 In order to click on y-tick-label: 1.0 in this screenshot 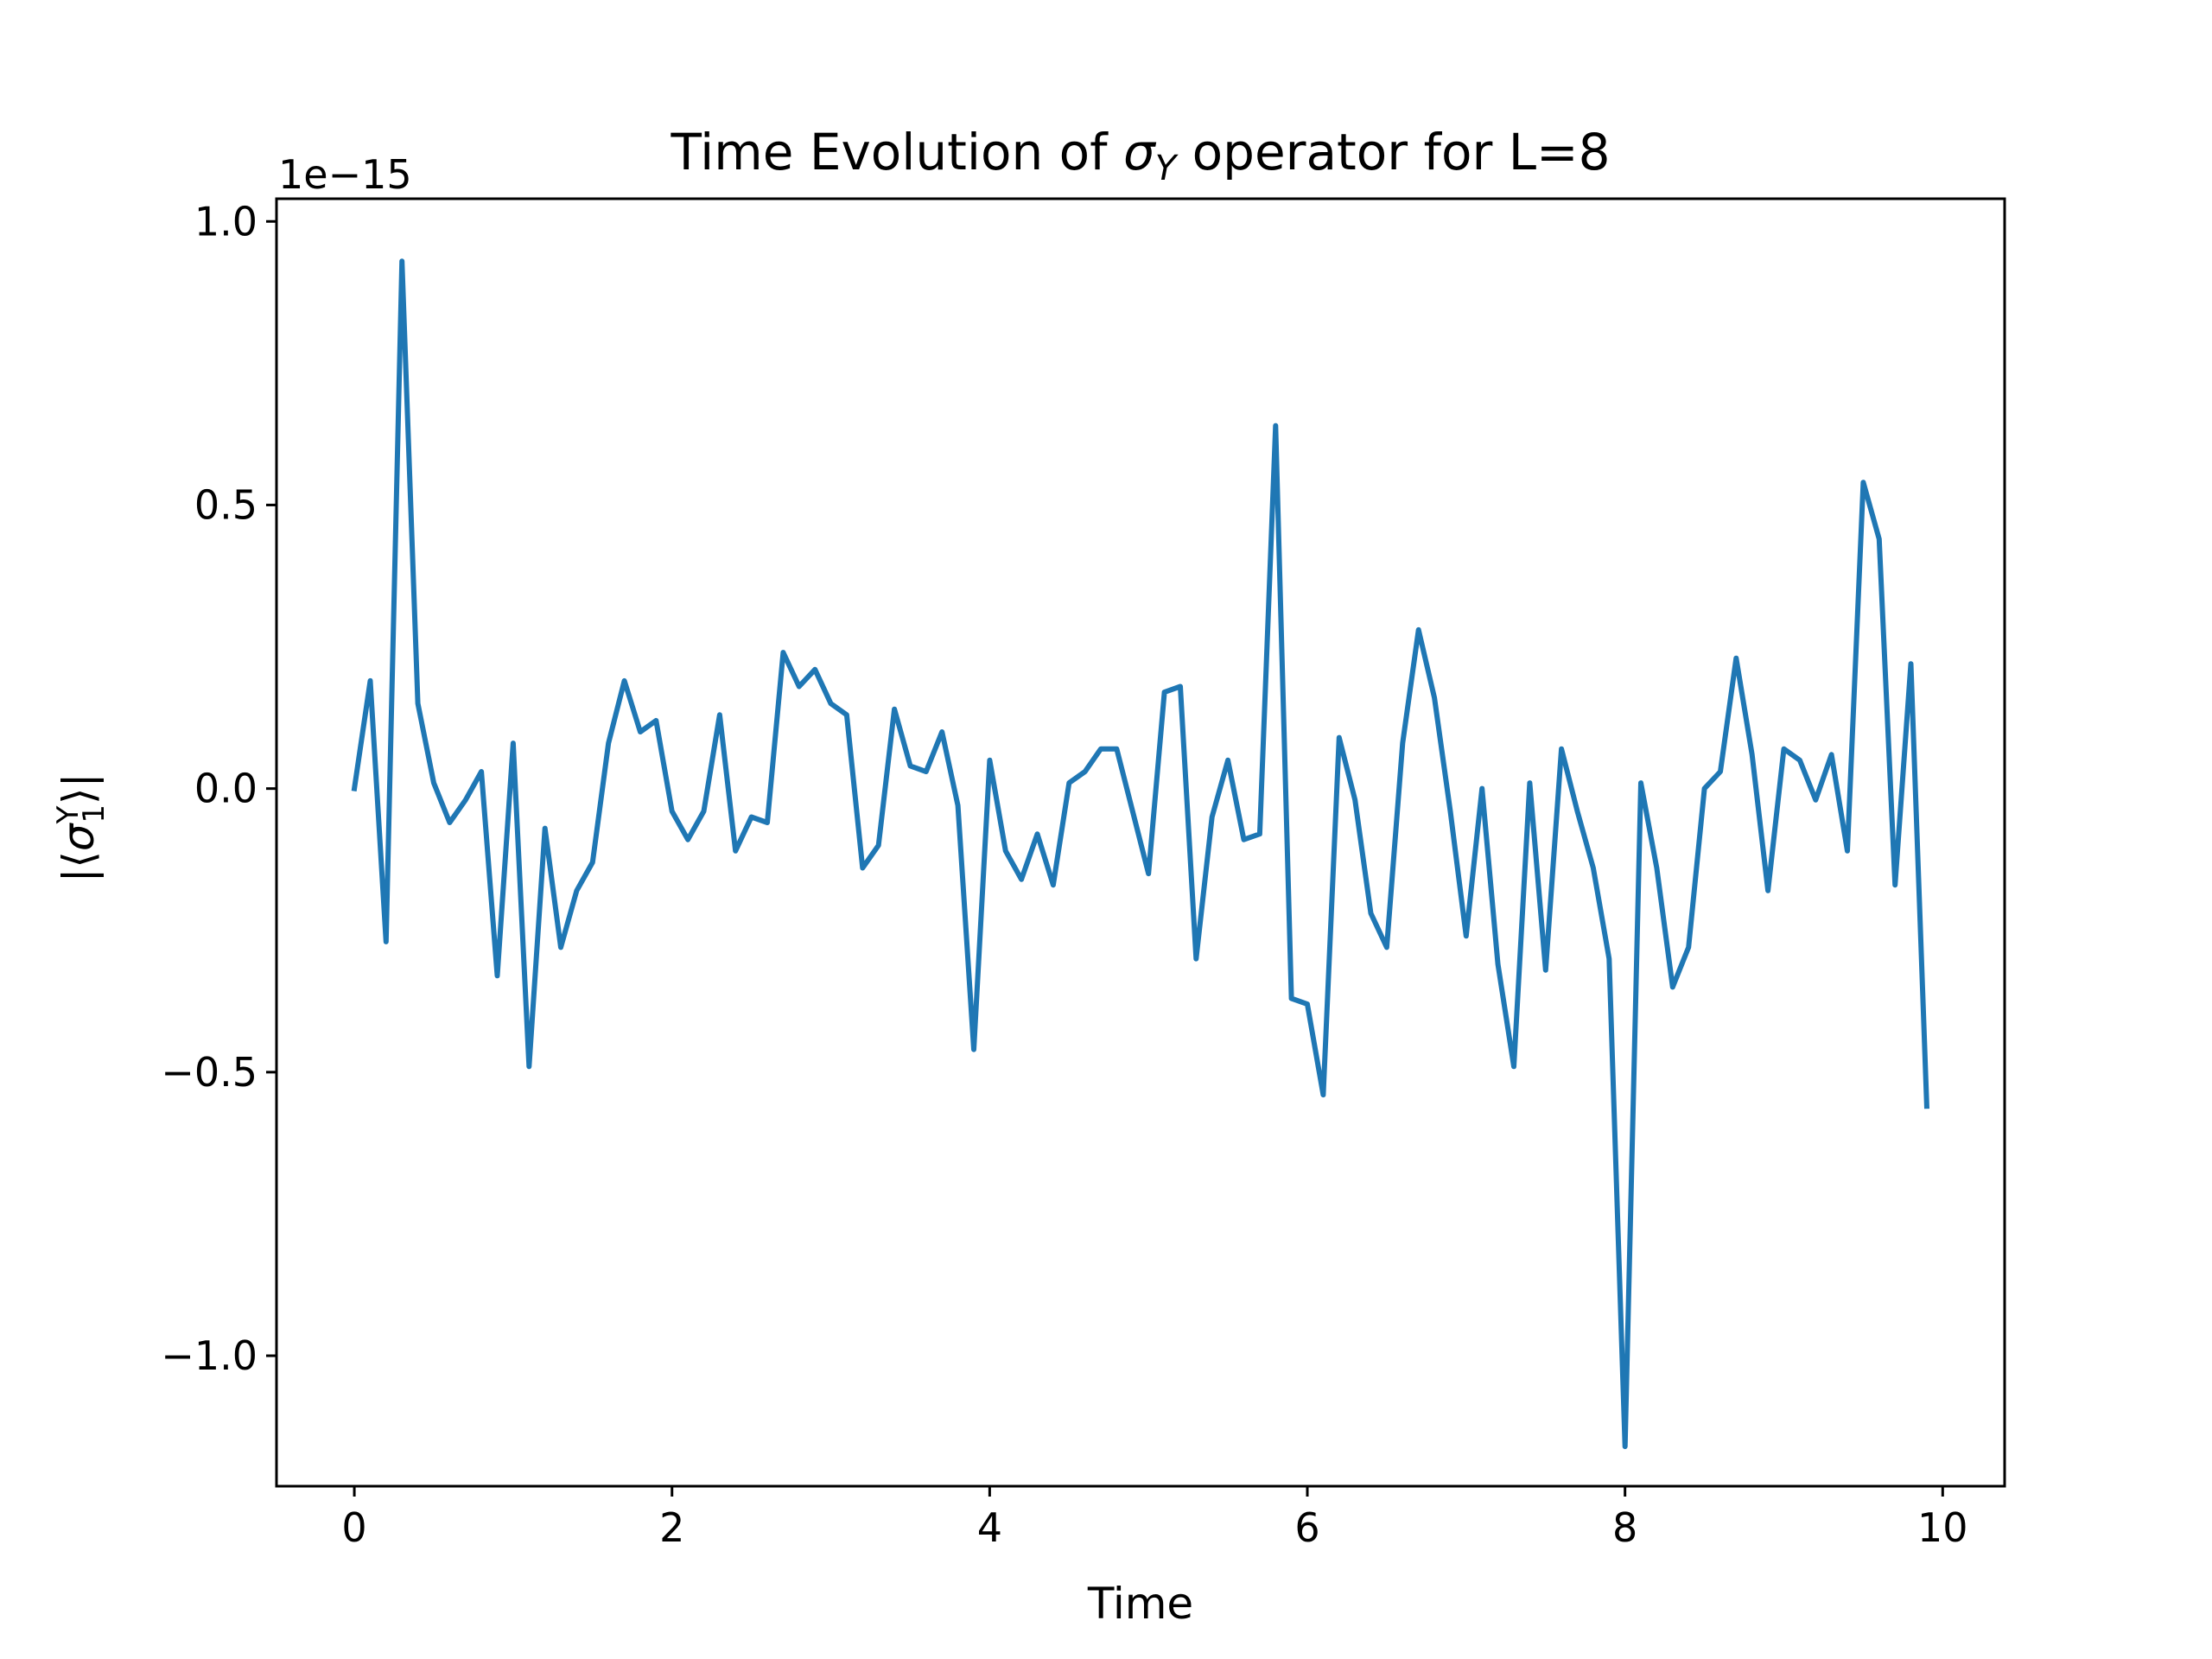, I will do `click(225, 221)`.